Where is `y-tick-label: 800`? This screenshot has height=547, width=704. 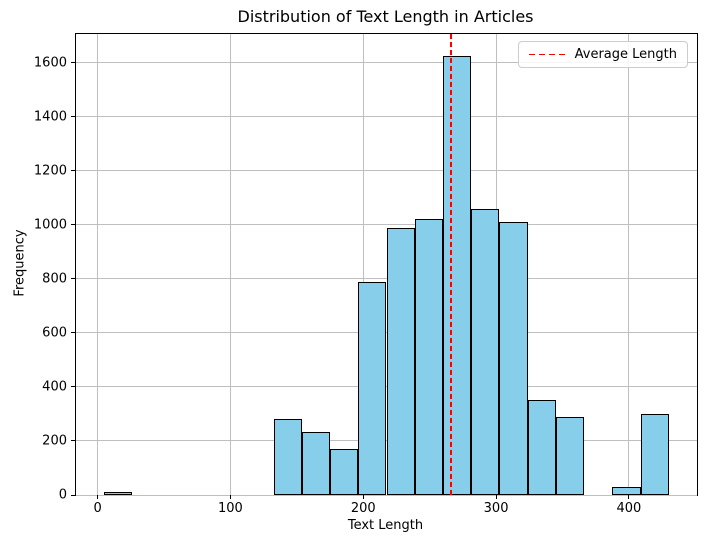
y-tick-label: 800 is located at coordinates (54, 279).